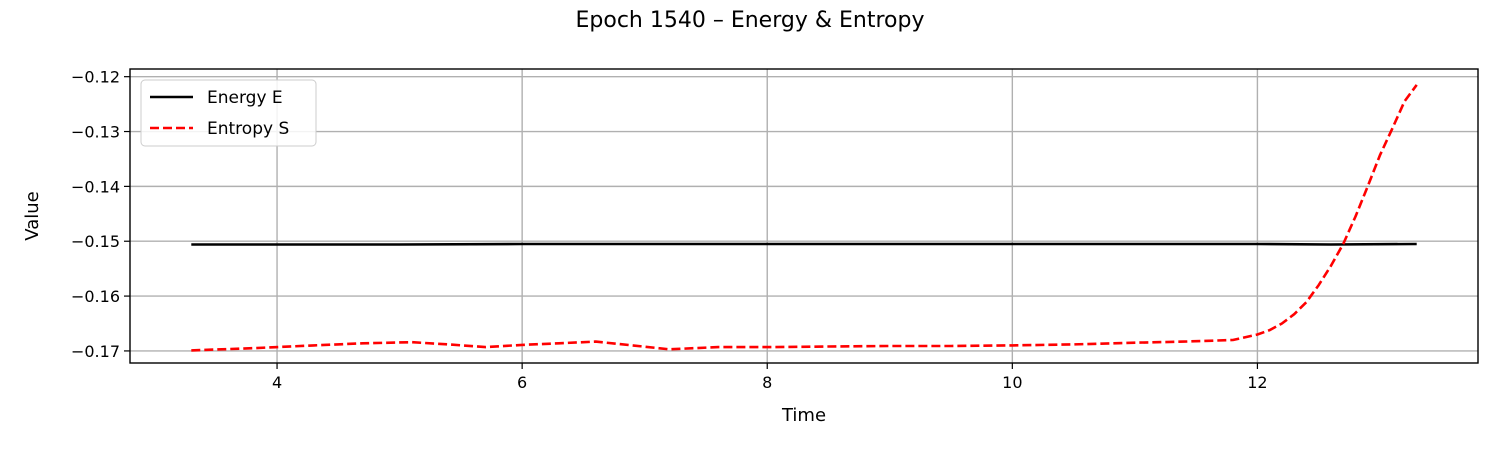  What do you see at coordinates (95, 296) in the screenshot?
I see `y-tick-label: −0.16` at bounding box center [95, 296].